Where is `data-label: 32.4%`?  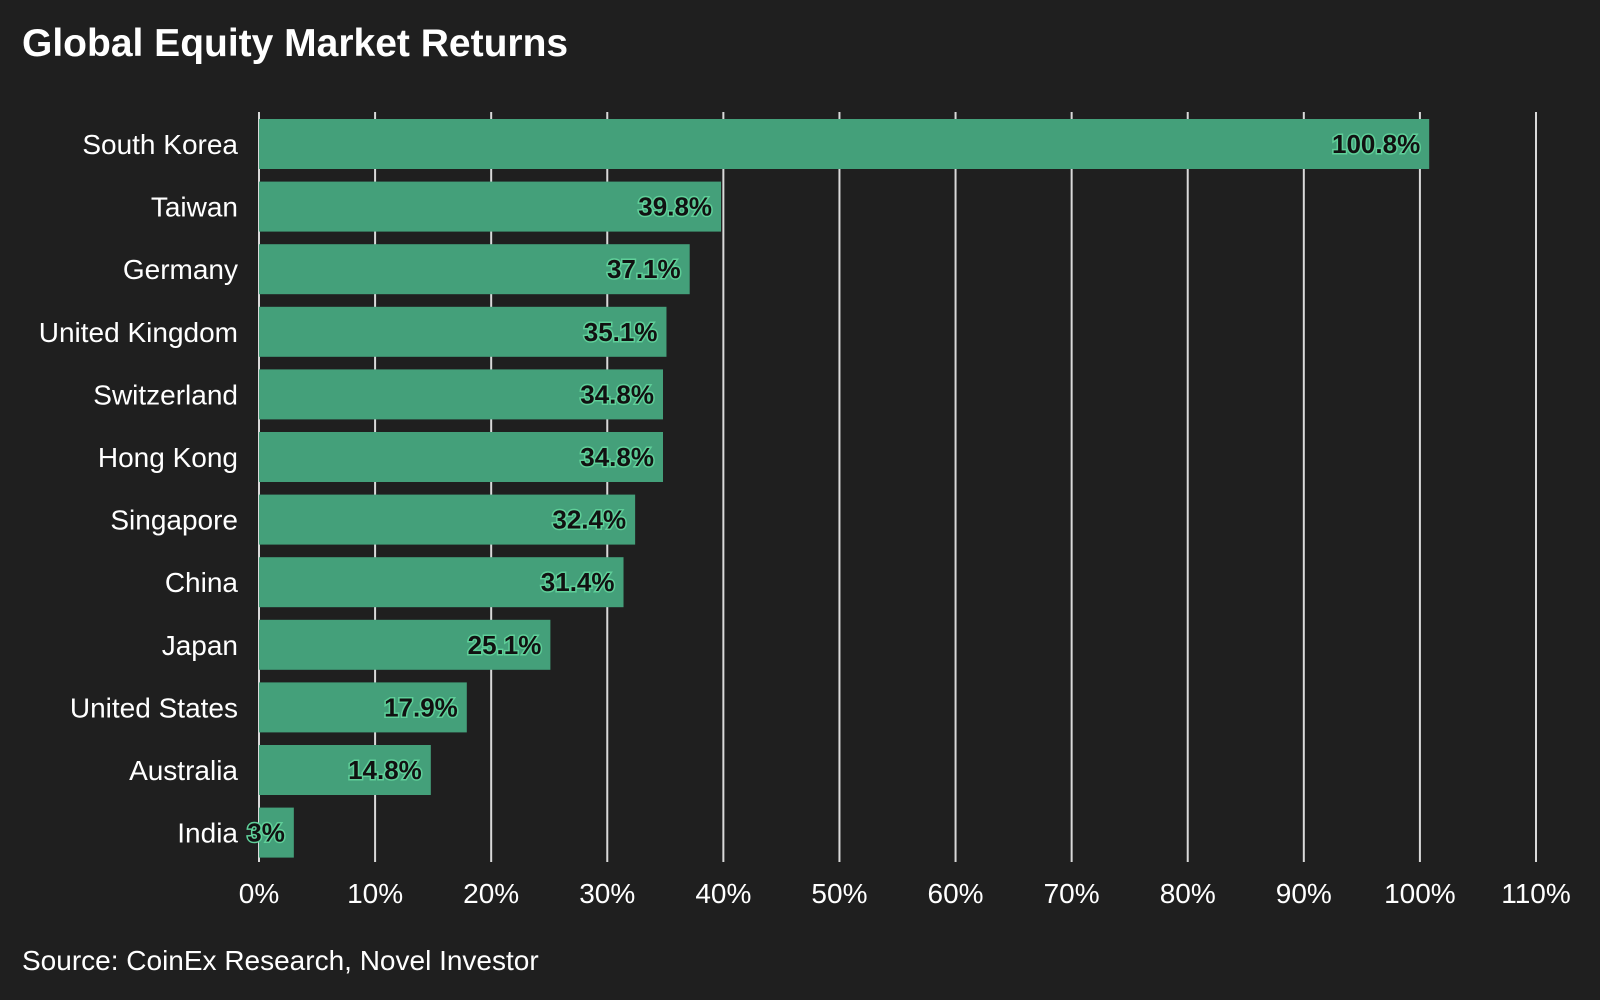
data-label: 32.4% is located at coordinates (589, 520).